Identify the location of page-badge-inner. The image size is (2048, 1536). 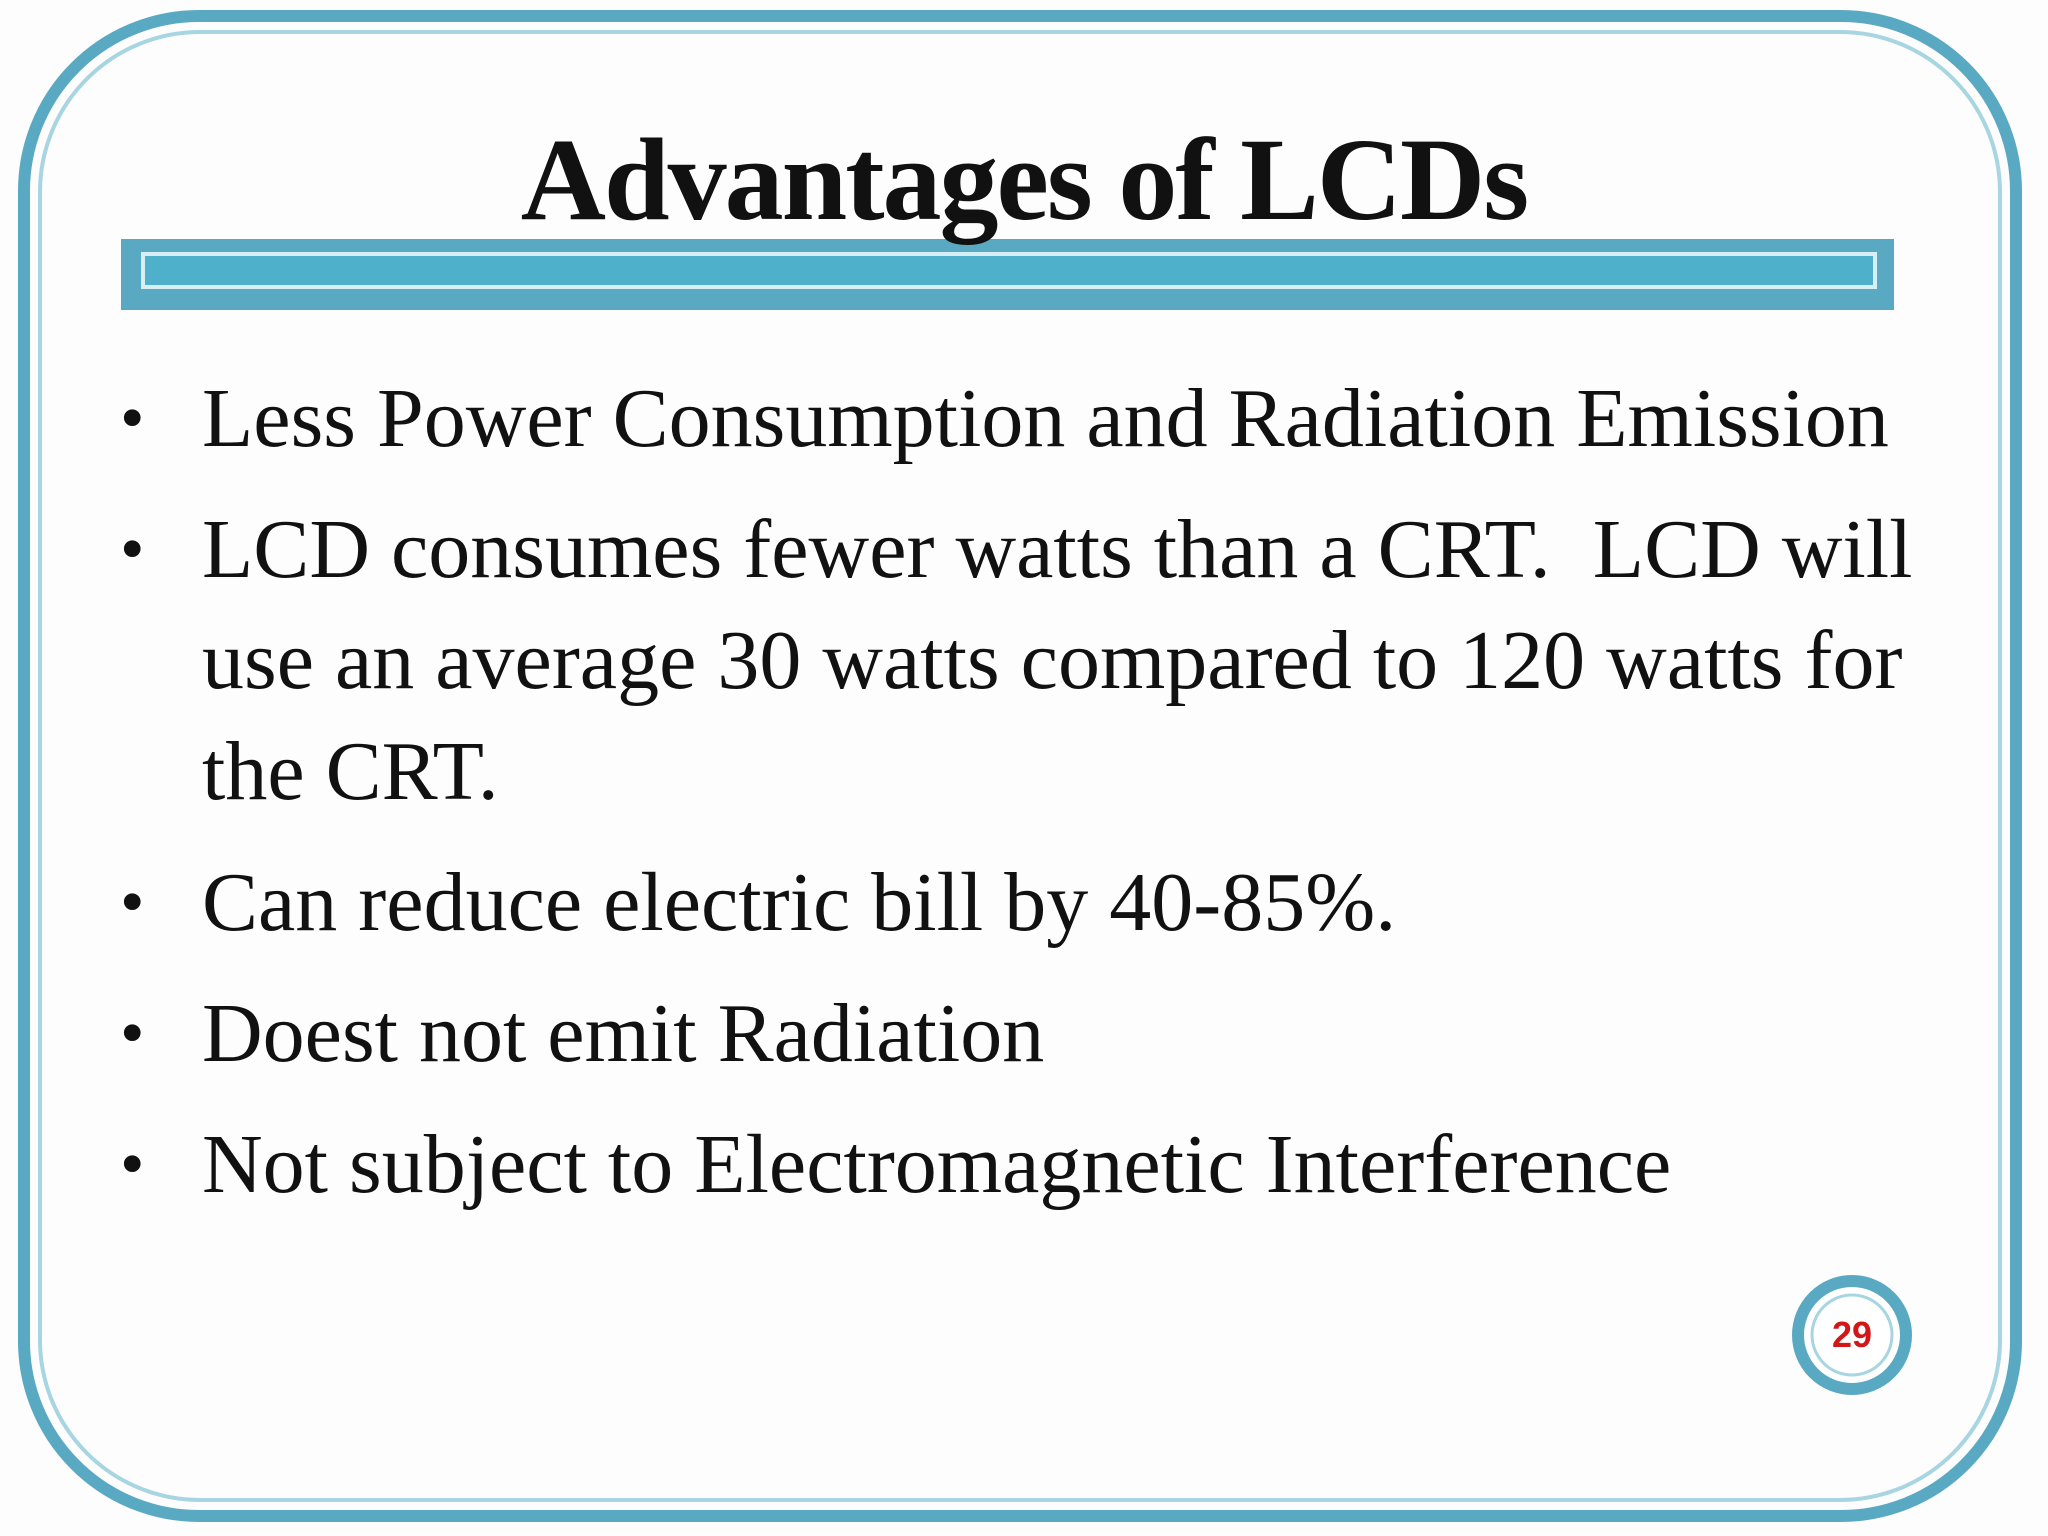
(1852, 1335).